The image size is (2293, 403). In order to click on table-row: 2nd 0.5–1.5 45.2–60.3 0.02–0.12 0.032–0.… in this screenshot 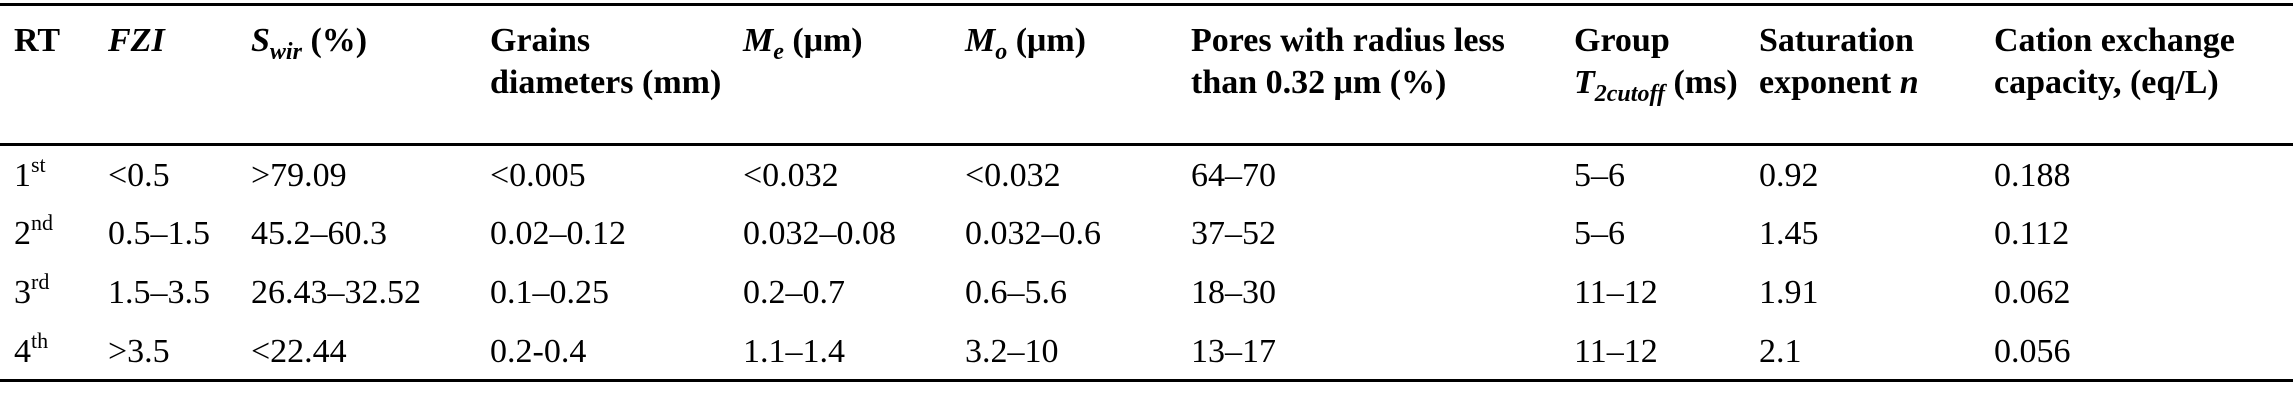, I will do `click(1146, 233)`.